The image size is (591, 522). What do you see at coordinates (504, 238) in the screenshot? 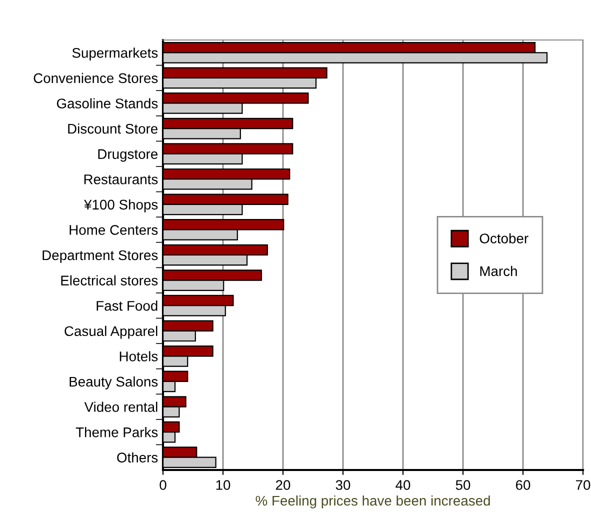
I see `legend-label: October` at bounding box center [504, 238].